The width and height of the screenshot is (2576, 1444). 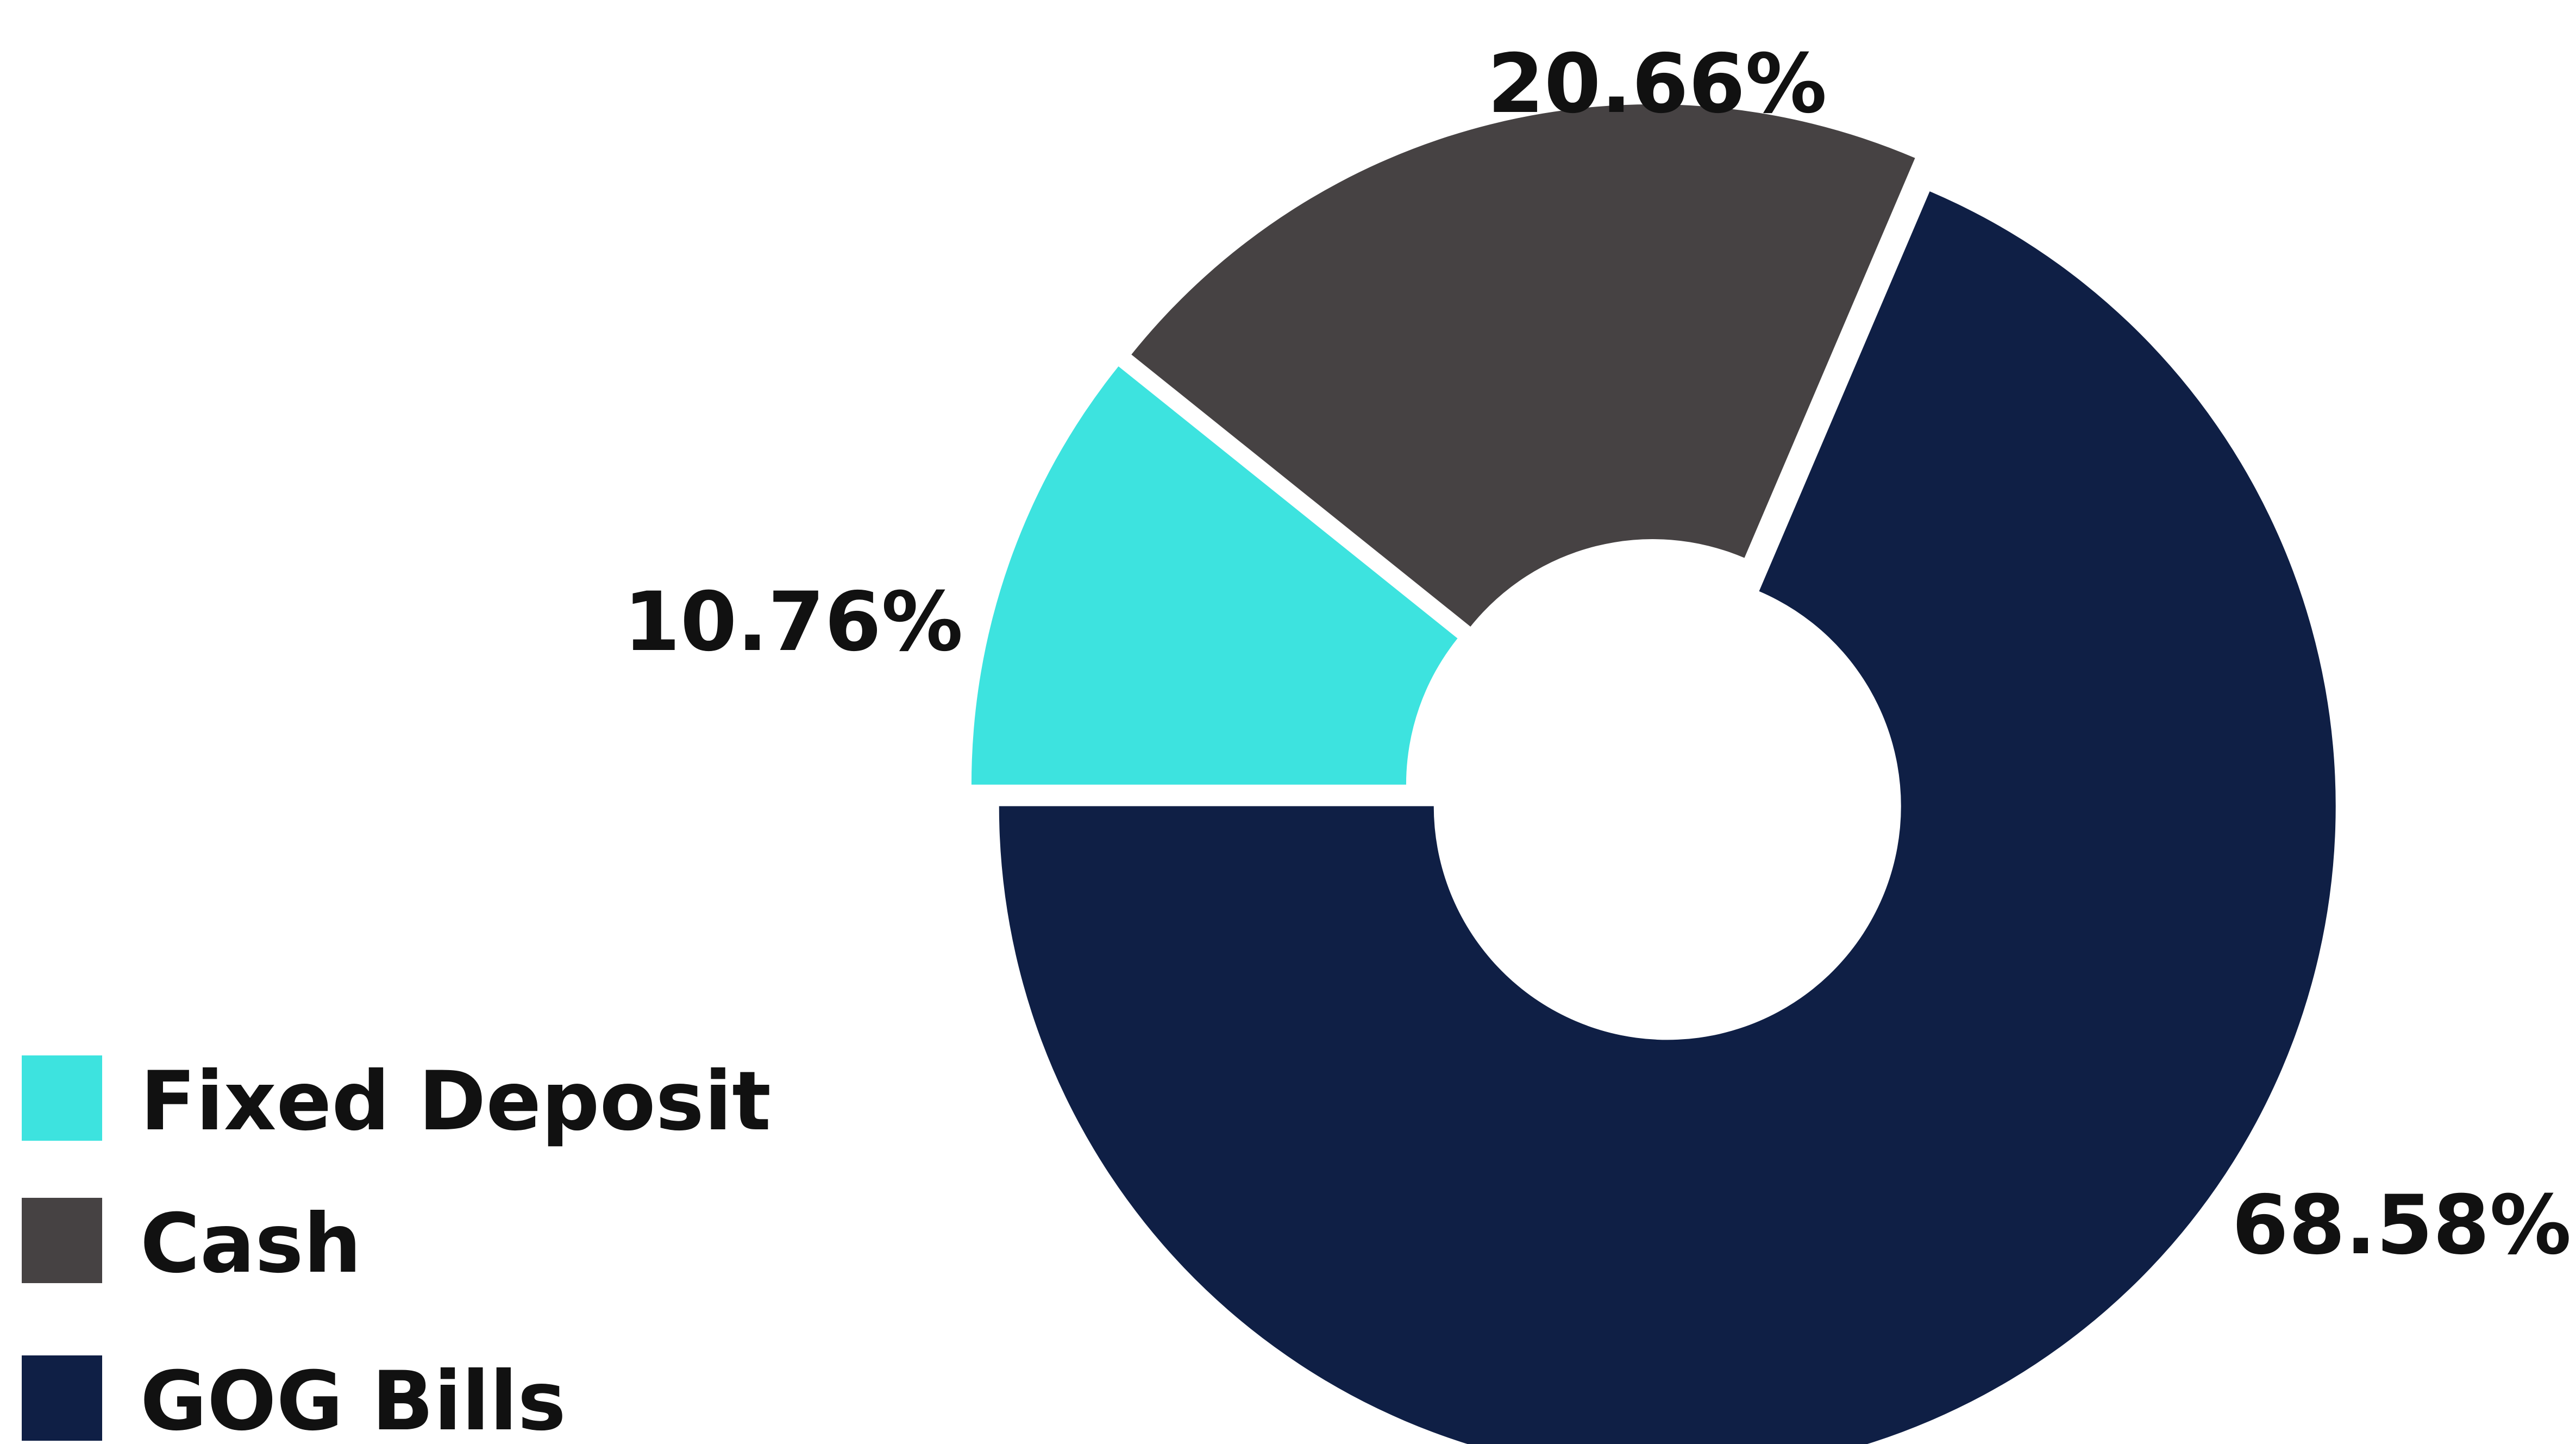 What do you see at coordinates (793, 622) in the screenshot?
I see `slice-label-fixed-deposit: 10.76%` at bounding box center [793, 622].